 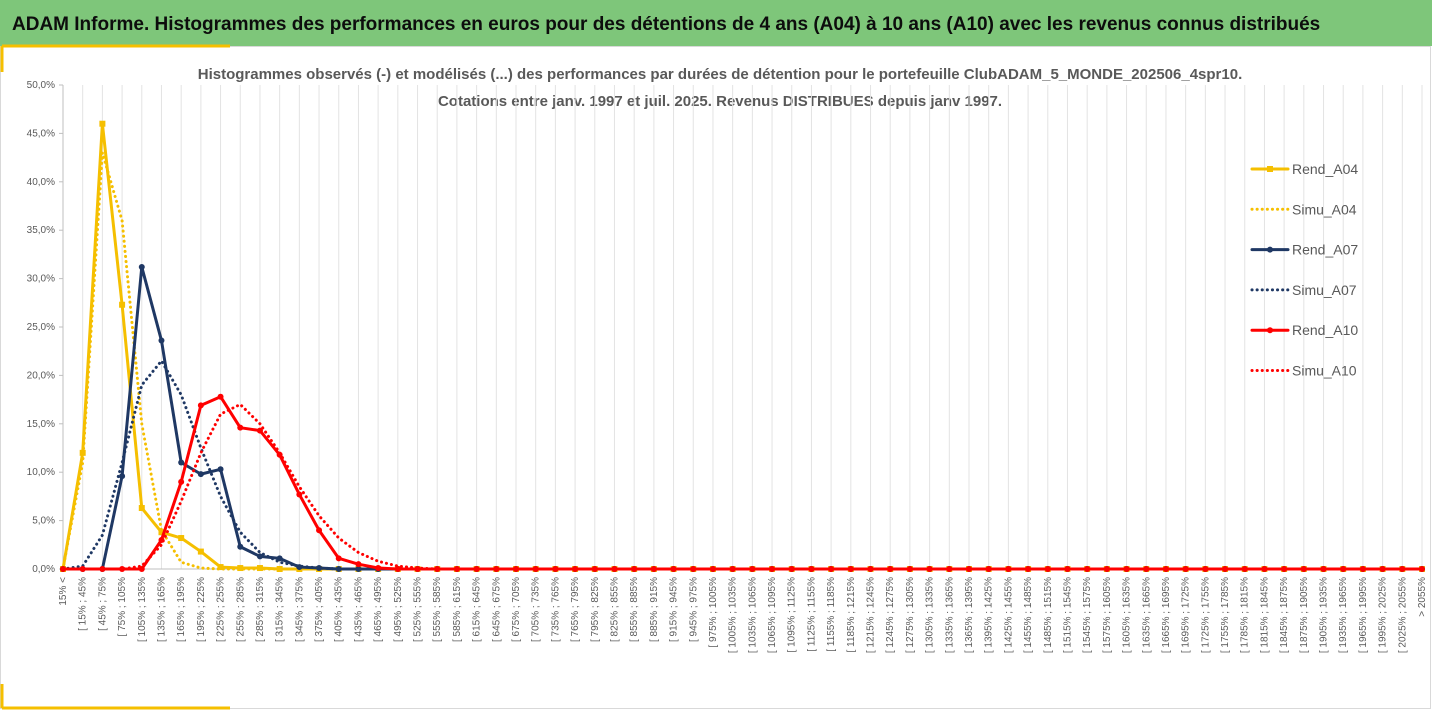 What do you see at coordinates (43, 521) in the screenshot?
I see `y-tick-label: 5,0%` at bounding box center [43, 521].